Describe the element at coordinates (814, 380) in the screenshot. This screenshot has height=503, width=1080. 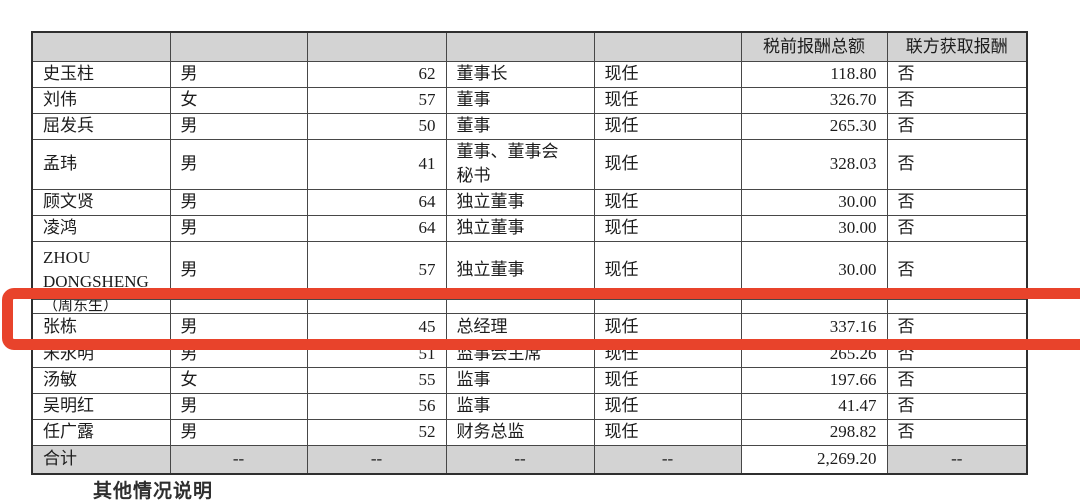
I see `table-cell-compensation: 197.66` at that location.